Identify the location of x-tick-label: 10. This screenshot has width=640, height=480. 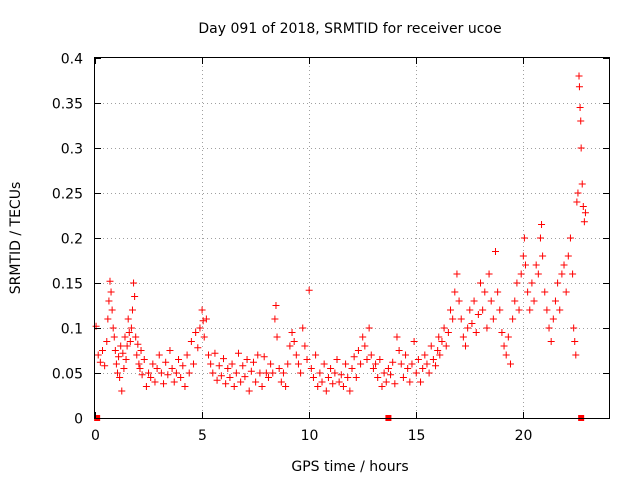
(310, 436).